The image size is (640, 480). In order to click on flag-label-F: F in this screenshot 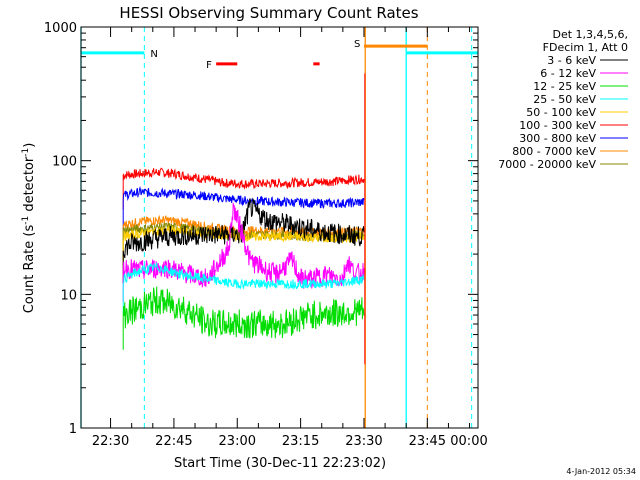, I will do `click(209, 65)`.